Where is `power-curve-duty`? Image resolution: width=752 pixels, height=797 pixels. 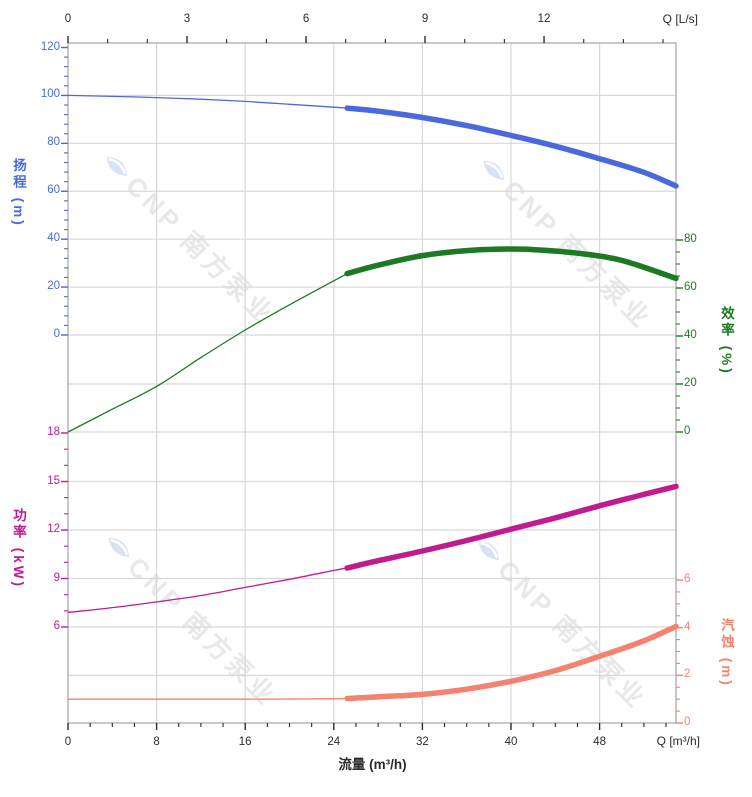 power-curve-duty is located at coordinates (511, 527).